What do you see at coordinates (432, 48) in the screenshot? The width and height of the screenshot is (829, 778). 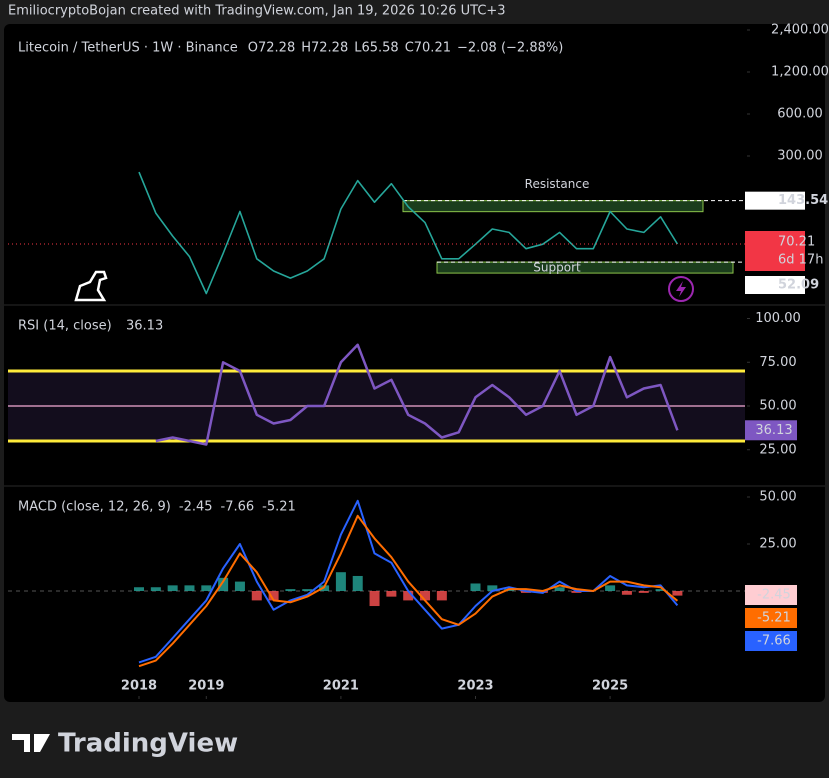 I see `ohlc-value: 70.21` at bounding box center [432, 48].